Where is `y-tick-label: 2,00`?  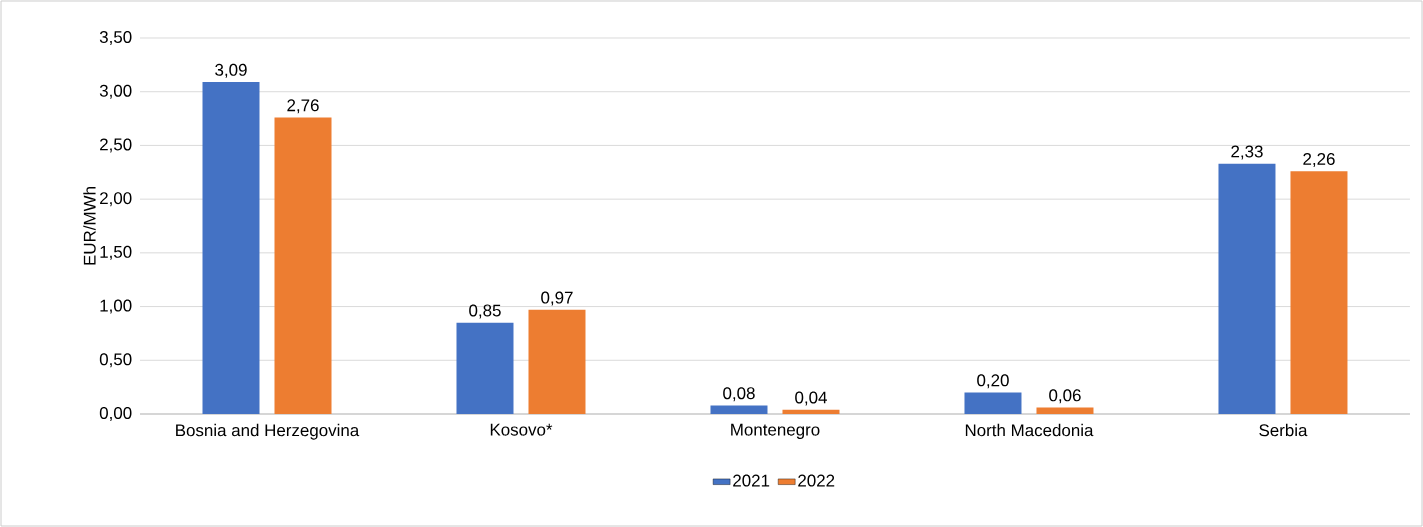
y-tick-label: 2,00 is located at coordinates (116, 199).